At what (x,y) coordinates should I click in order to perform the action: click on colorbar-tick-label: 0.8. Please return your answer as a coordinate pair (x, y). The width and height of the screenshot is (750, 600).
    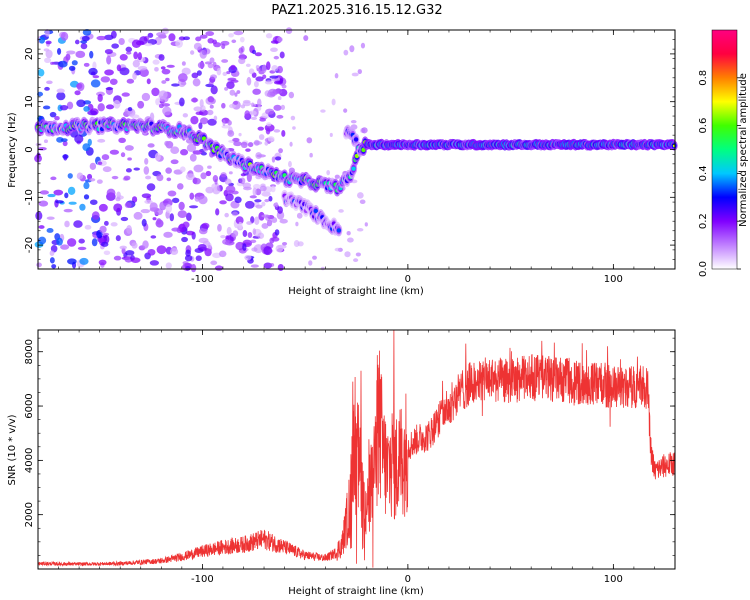
    Looking at the image, I should click on (703, 78).